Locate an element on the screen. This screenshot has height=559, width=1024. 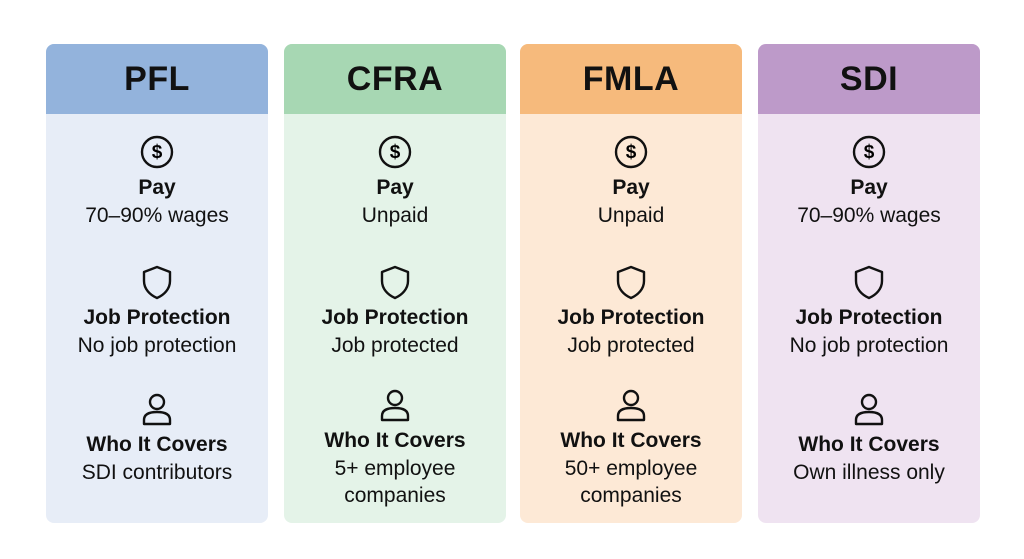
row: Who It Covers SDI contributors is located at coordinates (157, 438).